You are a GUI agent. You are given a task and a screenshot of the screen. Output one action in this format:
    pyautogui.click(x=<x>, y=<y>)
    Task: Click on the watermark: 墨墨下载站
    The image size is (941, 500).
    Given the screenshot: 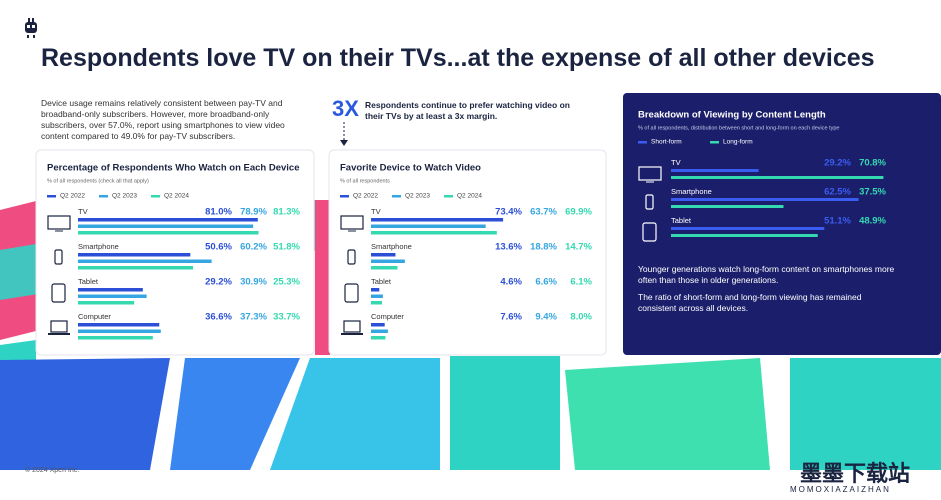 What is the action you would take?
    pyautogui.click(x=855, y=473)
    